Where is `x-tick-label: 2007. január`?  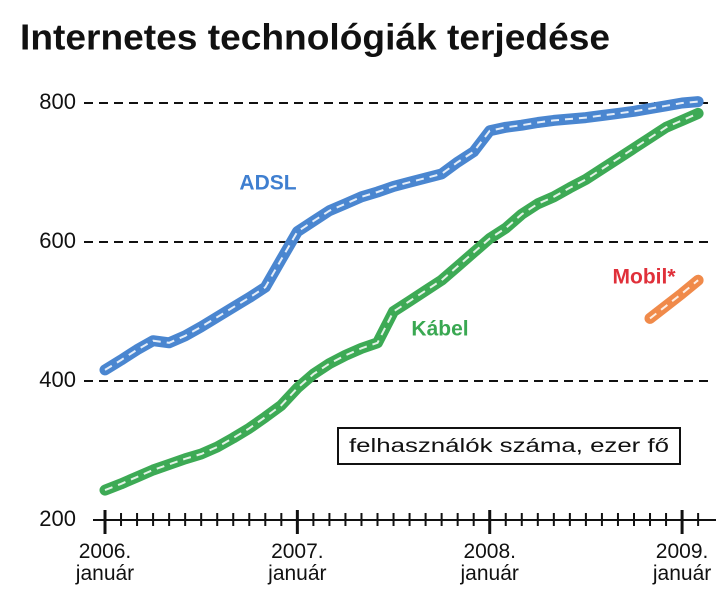 x-tick-label: 2007. január is located at coordinates (296, 562).